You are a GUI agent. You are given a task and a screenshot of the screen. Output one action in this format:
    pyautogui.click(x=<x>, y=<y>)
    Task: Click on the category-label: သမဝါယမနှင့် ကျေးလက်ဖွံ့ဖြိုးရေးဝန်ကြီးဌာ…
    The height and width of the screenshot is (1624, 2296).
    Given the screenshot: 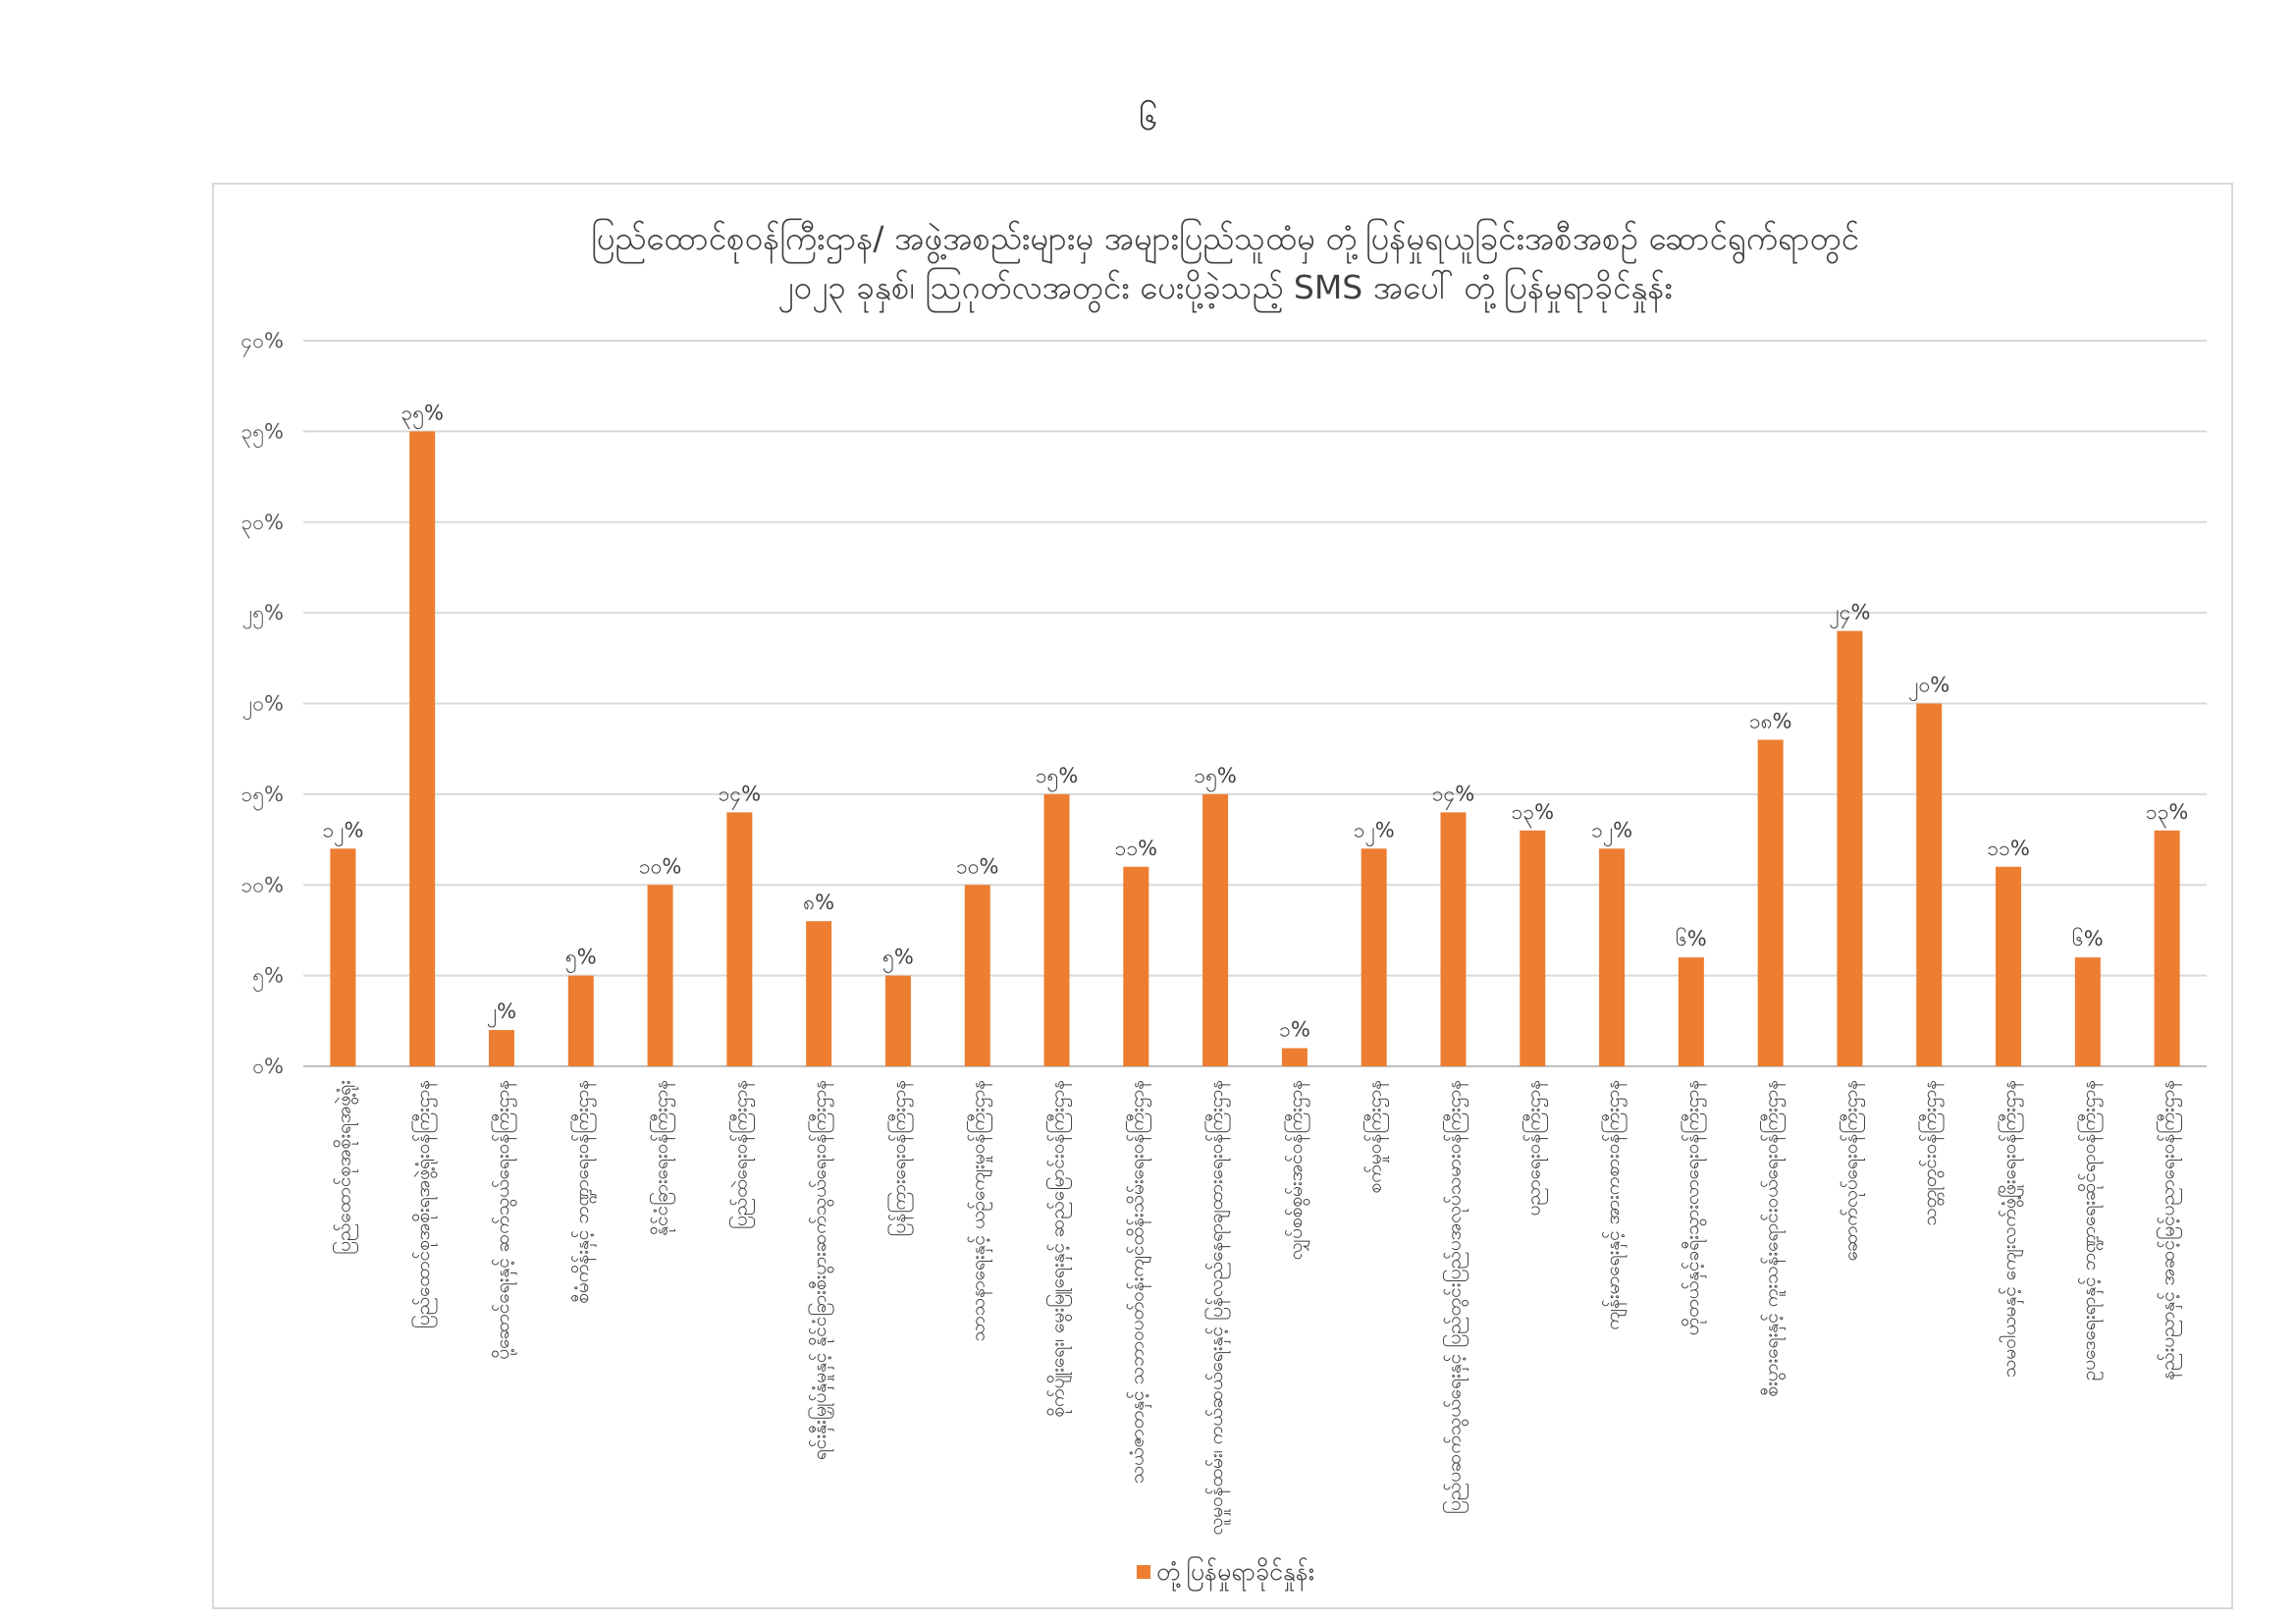 What is the action you would take?
    pyautogui.click(x=2010, y=1229)
    